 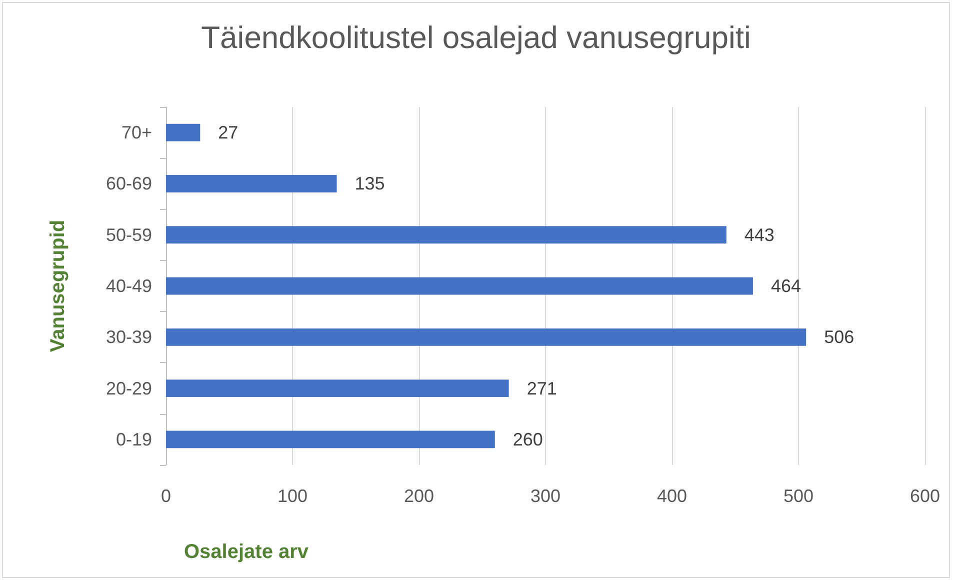 What do you see at coordinates (545, 496) in the screenshot?
I see `x-tick-label: 300` at bounding box center [545, 496].